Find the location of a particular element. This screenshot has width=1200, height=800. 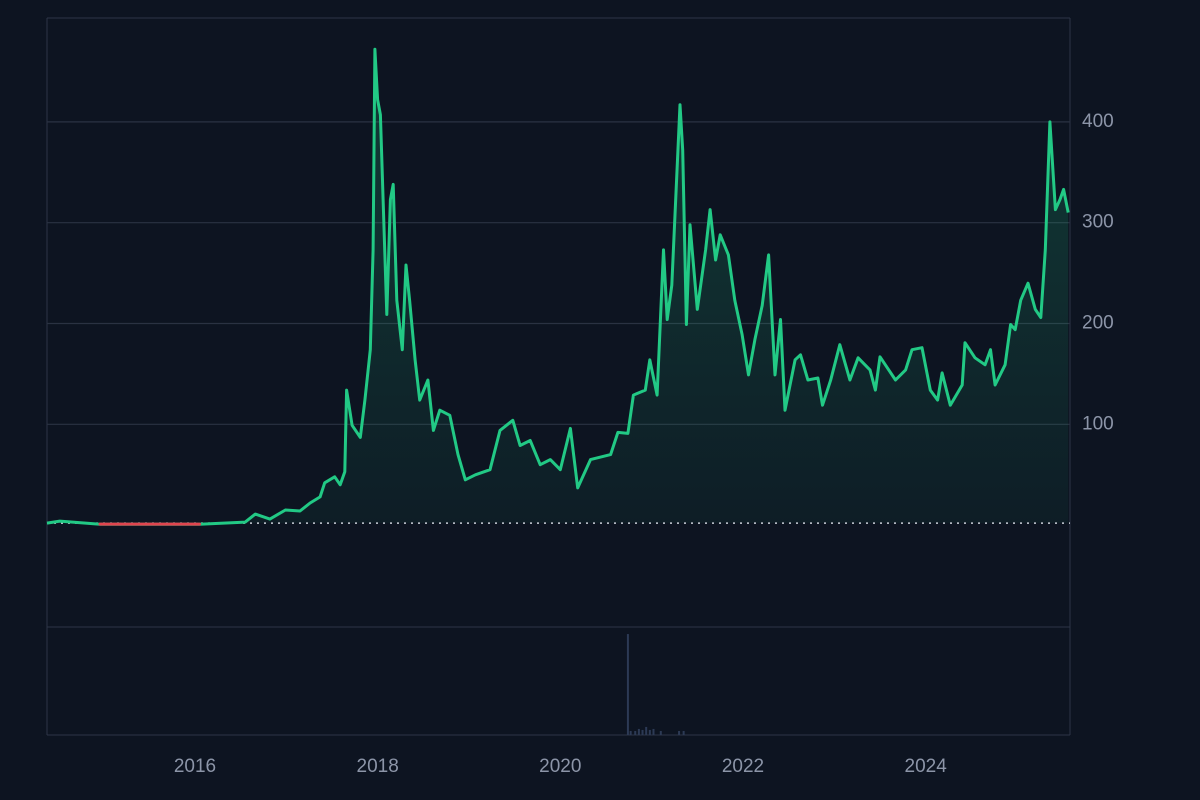

x-tick-label: 2020 is located at coordinates (560, 766).